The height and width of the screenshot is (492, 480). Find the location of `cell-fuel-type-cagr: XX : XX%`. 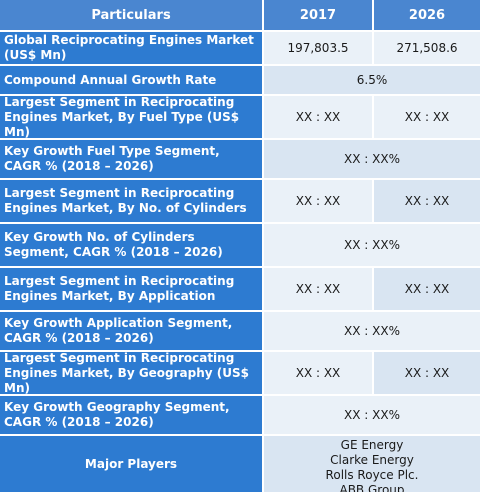

cell-fuel-type-cagr: XX : XX% is located at coordinates (372, 159).